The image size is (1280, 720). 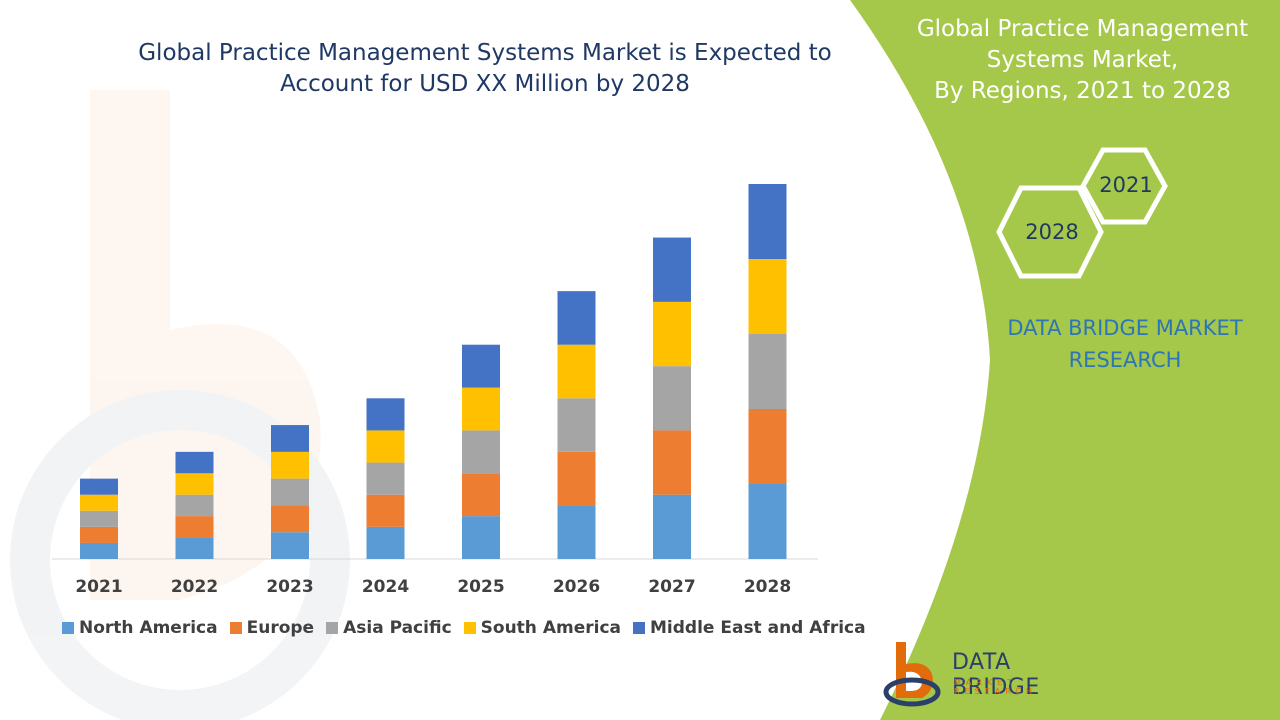 I want to click on legend-item: Europe, so click(x=272, y=628).